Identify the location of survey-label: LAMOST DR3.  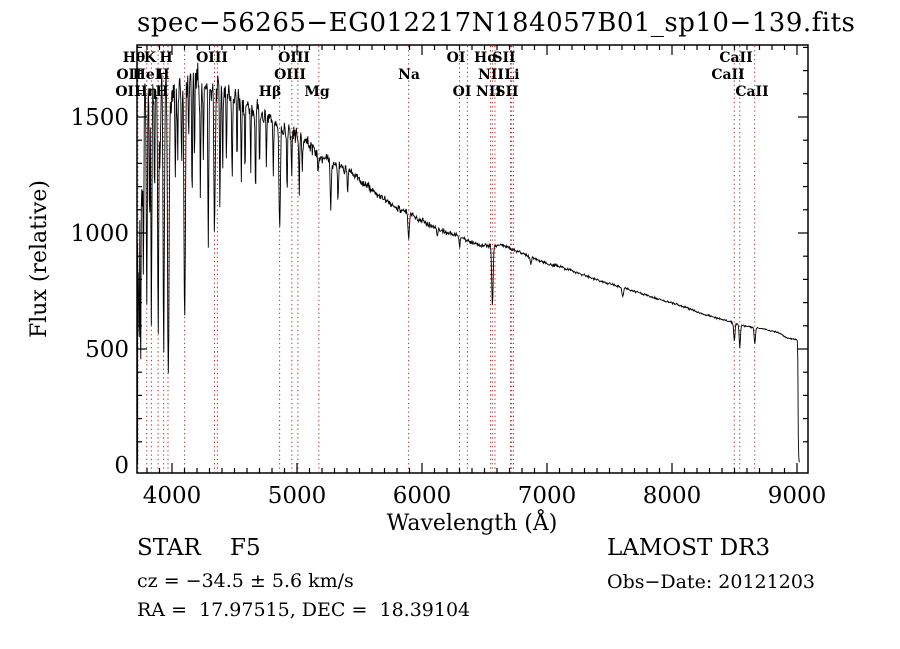
(689, 548).